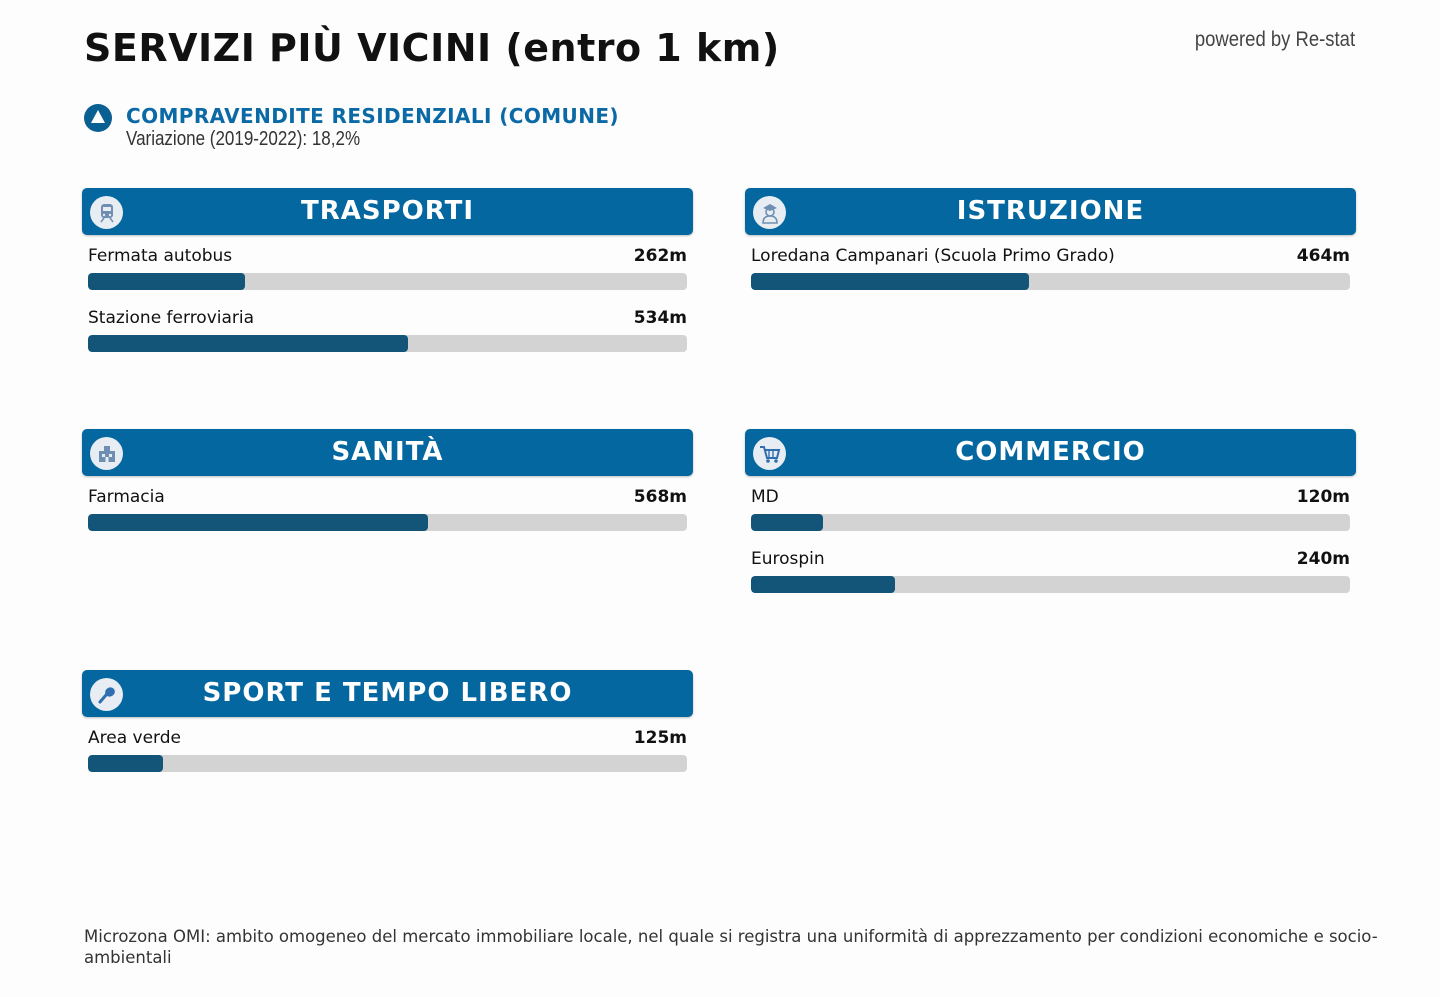 This screenshot has height=997, width=1440. I want to click on service-name: Farmacia, so click(126, 497).